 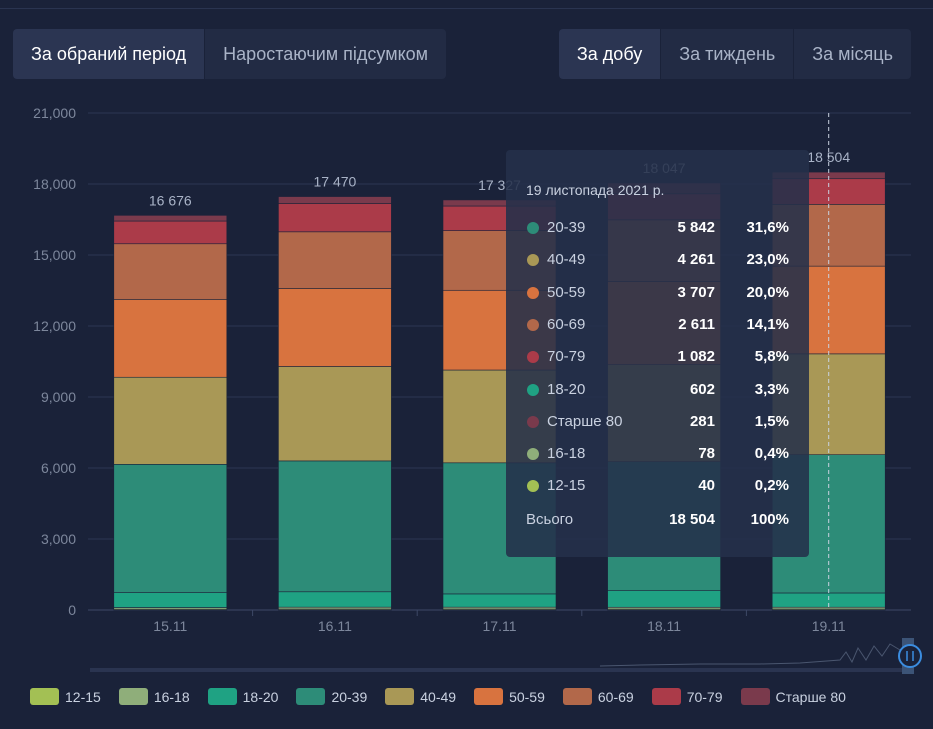 What do you see at coordinates (769, 519) in the screenshot?
I see `tooltip-row-percent: 100%` at bounding box center [769, 519].